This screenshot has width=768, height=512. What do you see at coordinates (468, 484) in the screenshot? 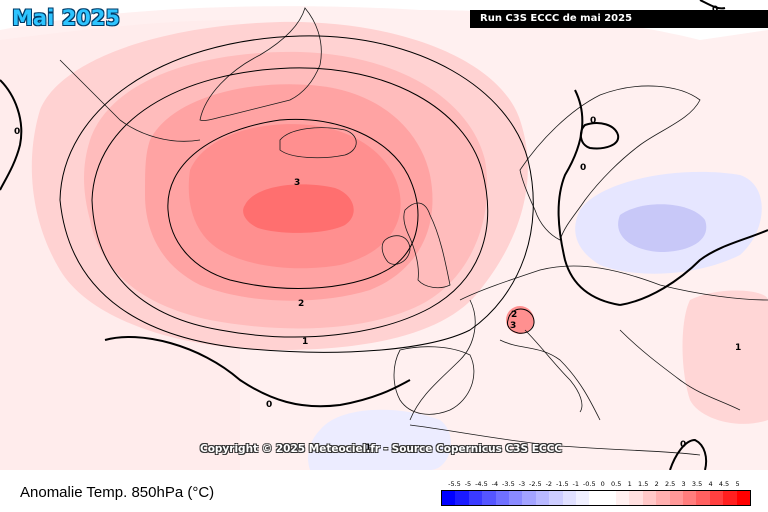
I see `legend-tick-label: -5` at bounding box center [468, 484].